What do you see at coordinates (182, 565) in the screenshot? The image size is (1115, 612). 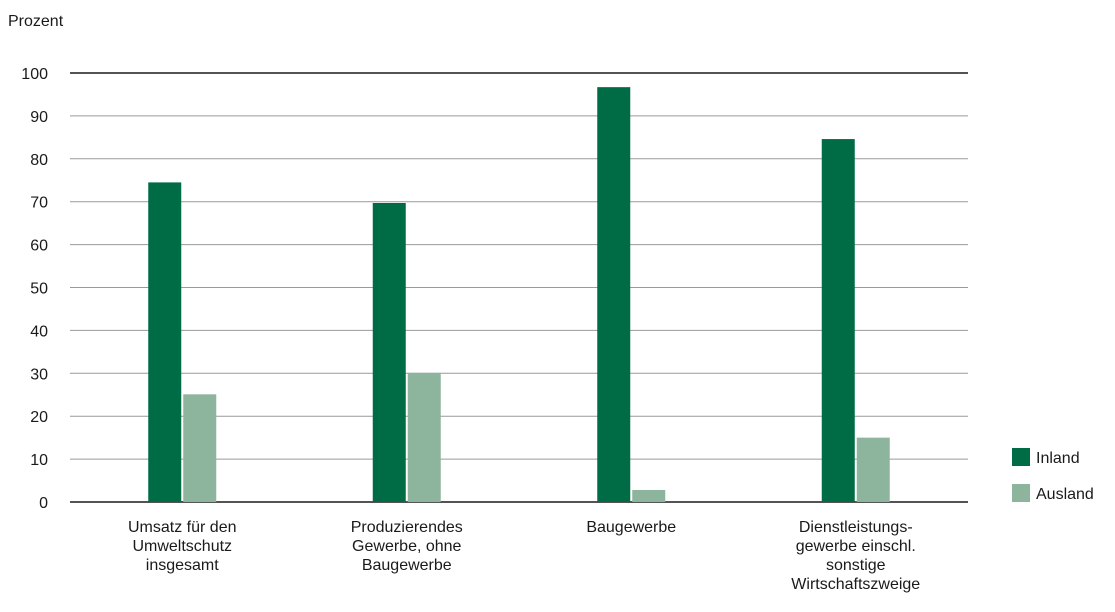 I see `x-tick-label-line: insgesamt` at bounding box center [182, 565].